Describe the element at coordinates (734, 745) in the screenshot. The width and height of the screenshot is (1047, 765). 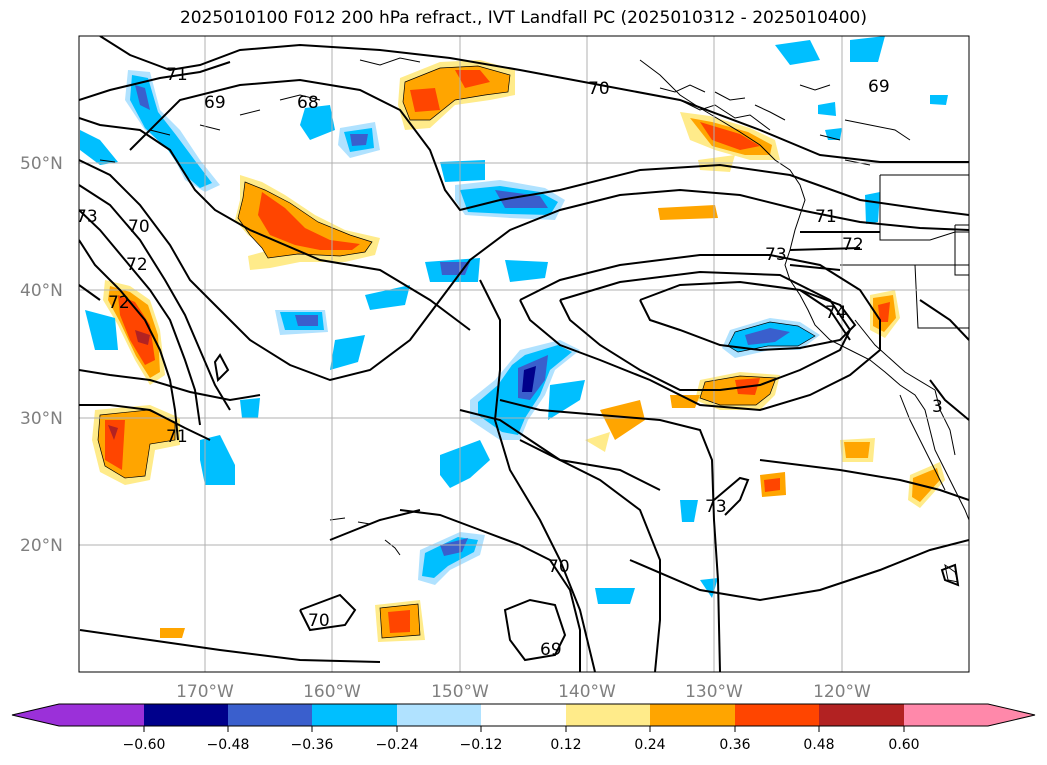
I see `colorbar-tick: 0.36` at that location.